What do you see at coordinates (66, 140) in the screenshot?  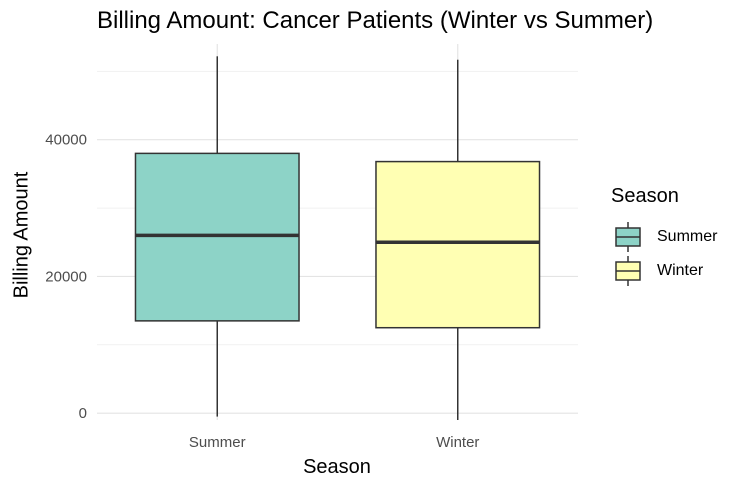 I see `y-tick-label-2: 40000` at bounding box center [66, 140].